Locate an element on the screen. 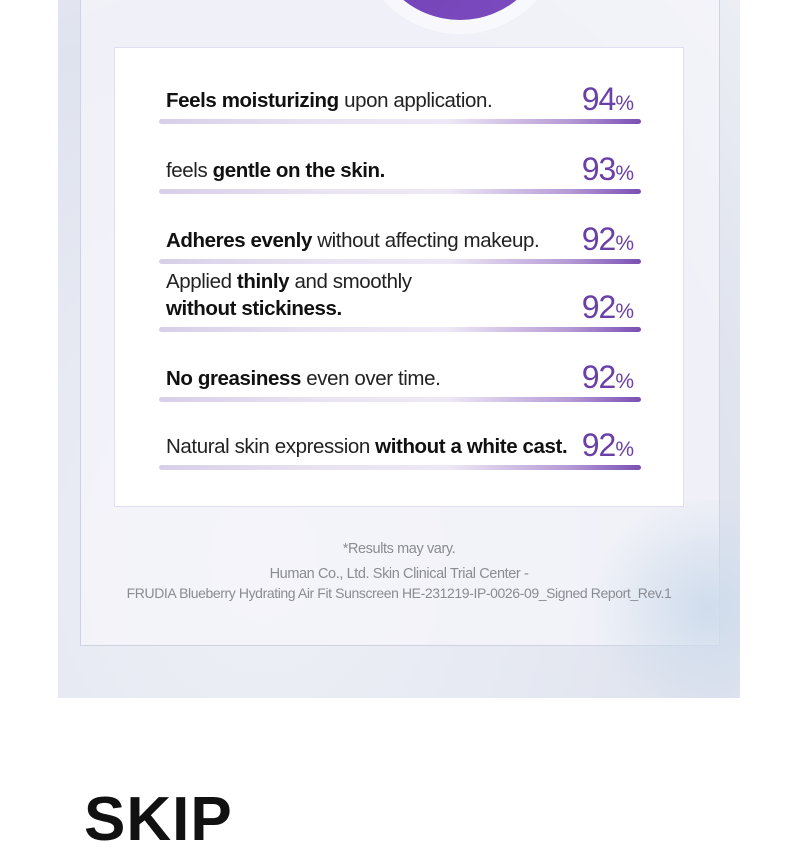 The height and width of the screenshot is (855, 800). result-percentage: 93% is located at coordinates (607, 169).